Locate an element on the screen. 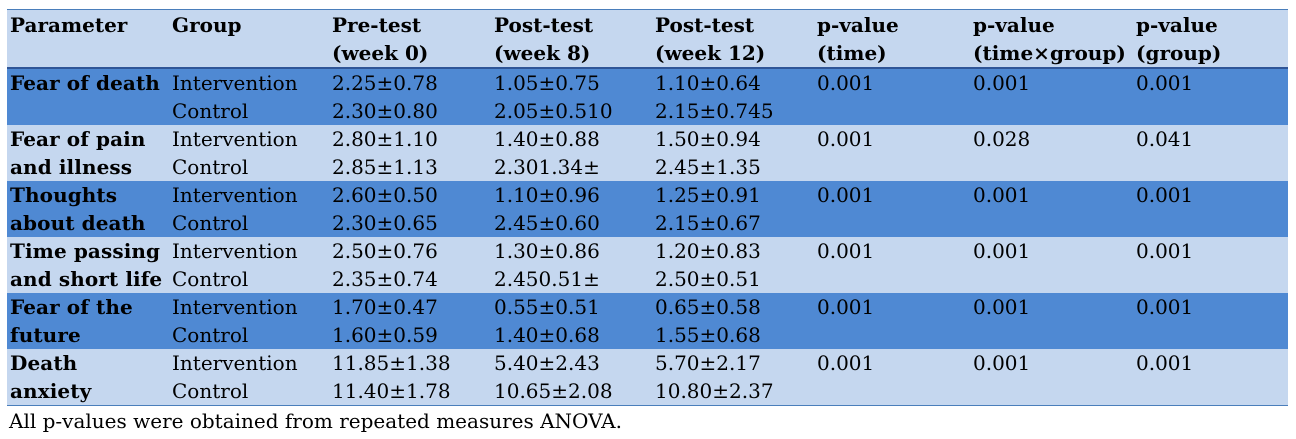  p-value-group-cell: 0.041 is located at coordinates (1165, 139).